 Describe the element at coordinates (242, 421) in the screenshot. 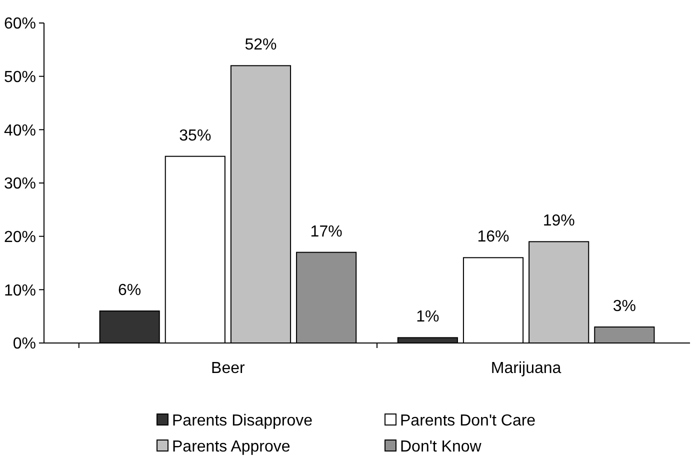

I see `legend-label: Parents Disapprove` at that location.